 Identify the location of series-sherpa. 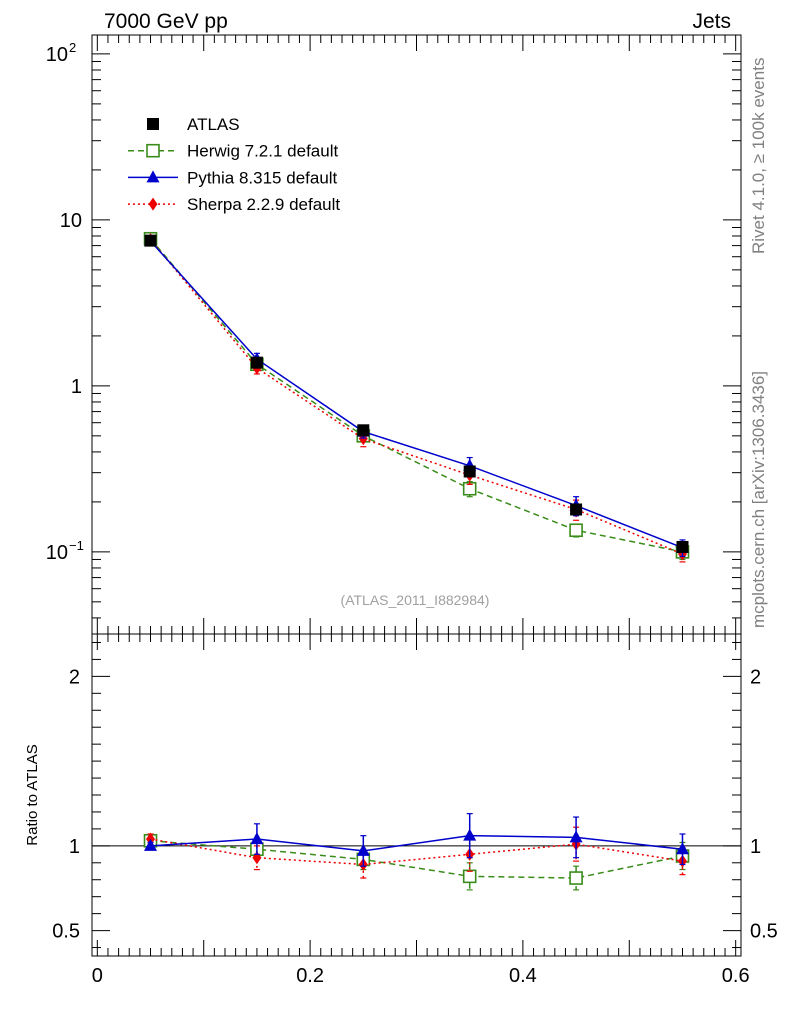
(416, 852).